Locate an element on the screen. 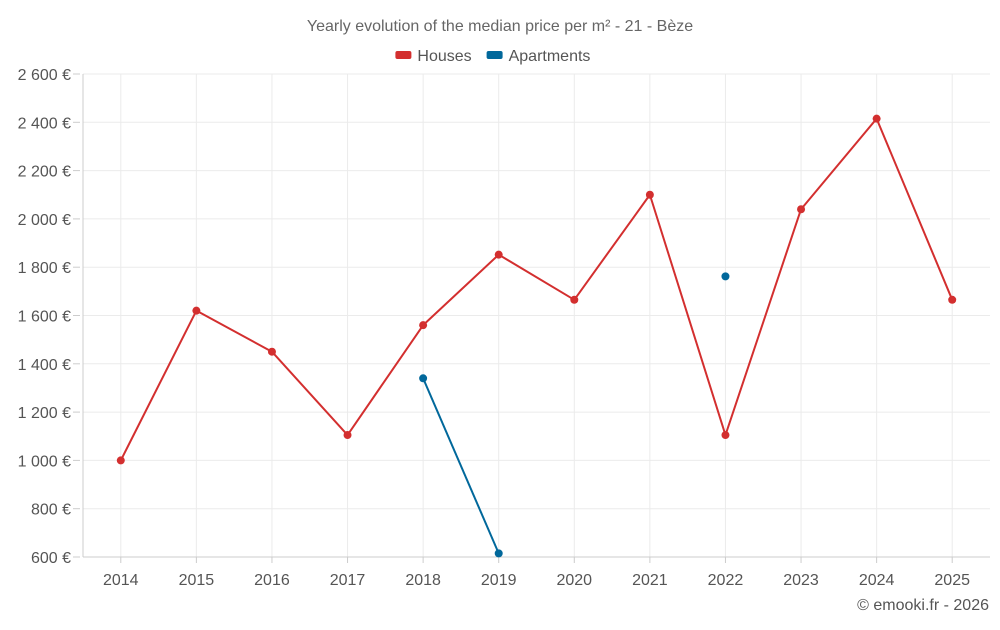 The image size is (1000, 630). legend-swatch-houses is located at coordinates (403, 55).